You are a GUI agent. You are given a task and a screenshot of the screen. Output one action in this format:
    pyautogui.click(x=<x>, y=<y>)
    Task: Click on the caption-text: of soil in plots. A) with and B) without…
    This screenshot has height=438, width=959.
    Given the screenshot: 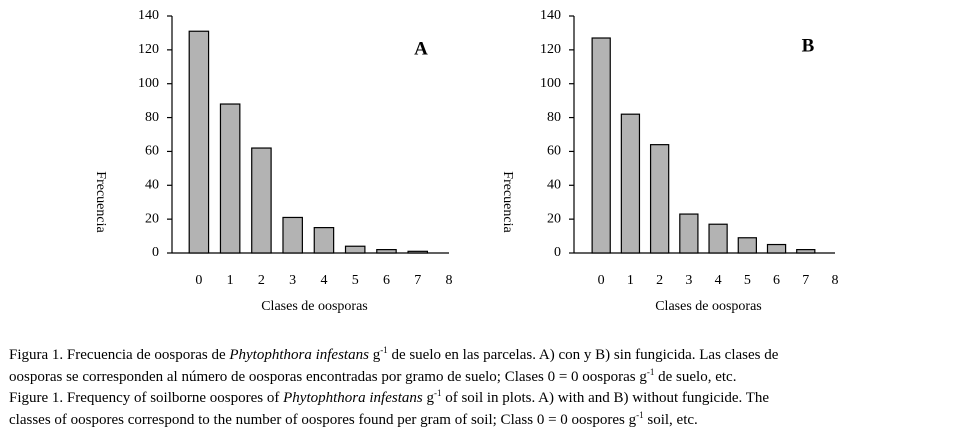 What is the action you would take?
    pyautogui.click(x=605, y=398)
    